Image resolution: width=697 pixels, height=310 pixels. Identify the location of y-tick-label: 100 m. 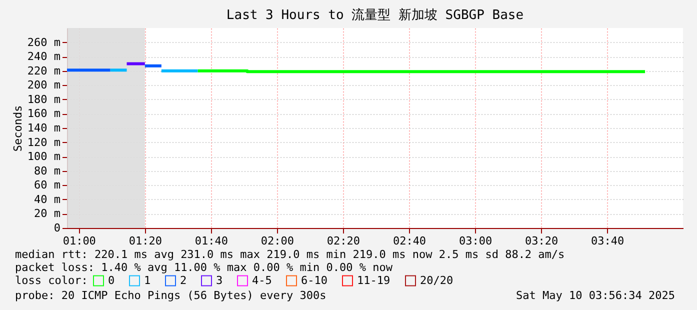
(44, 157).